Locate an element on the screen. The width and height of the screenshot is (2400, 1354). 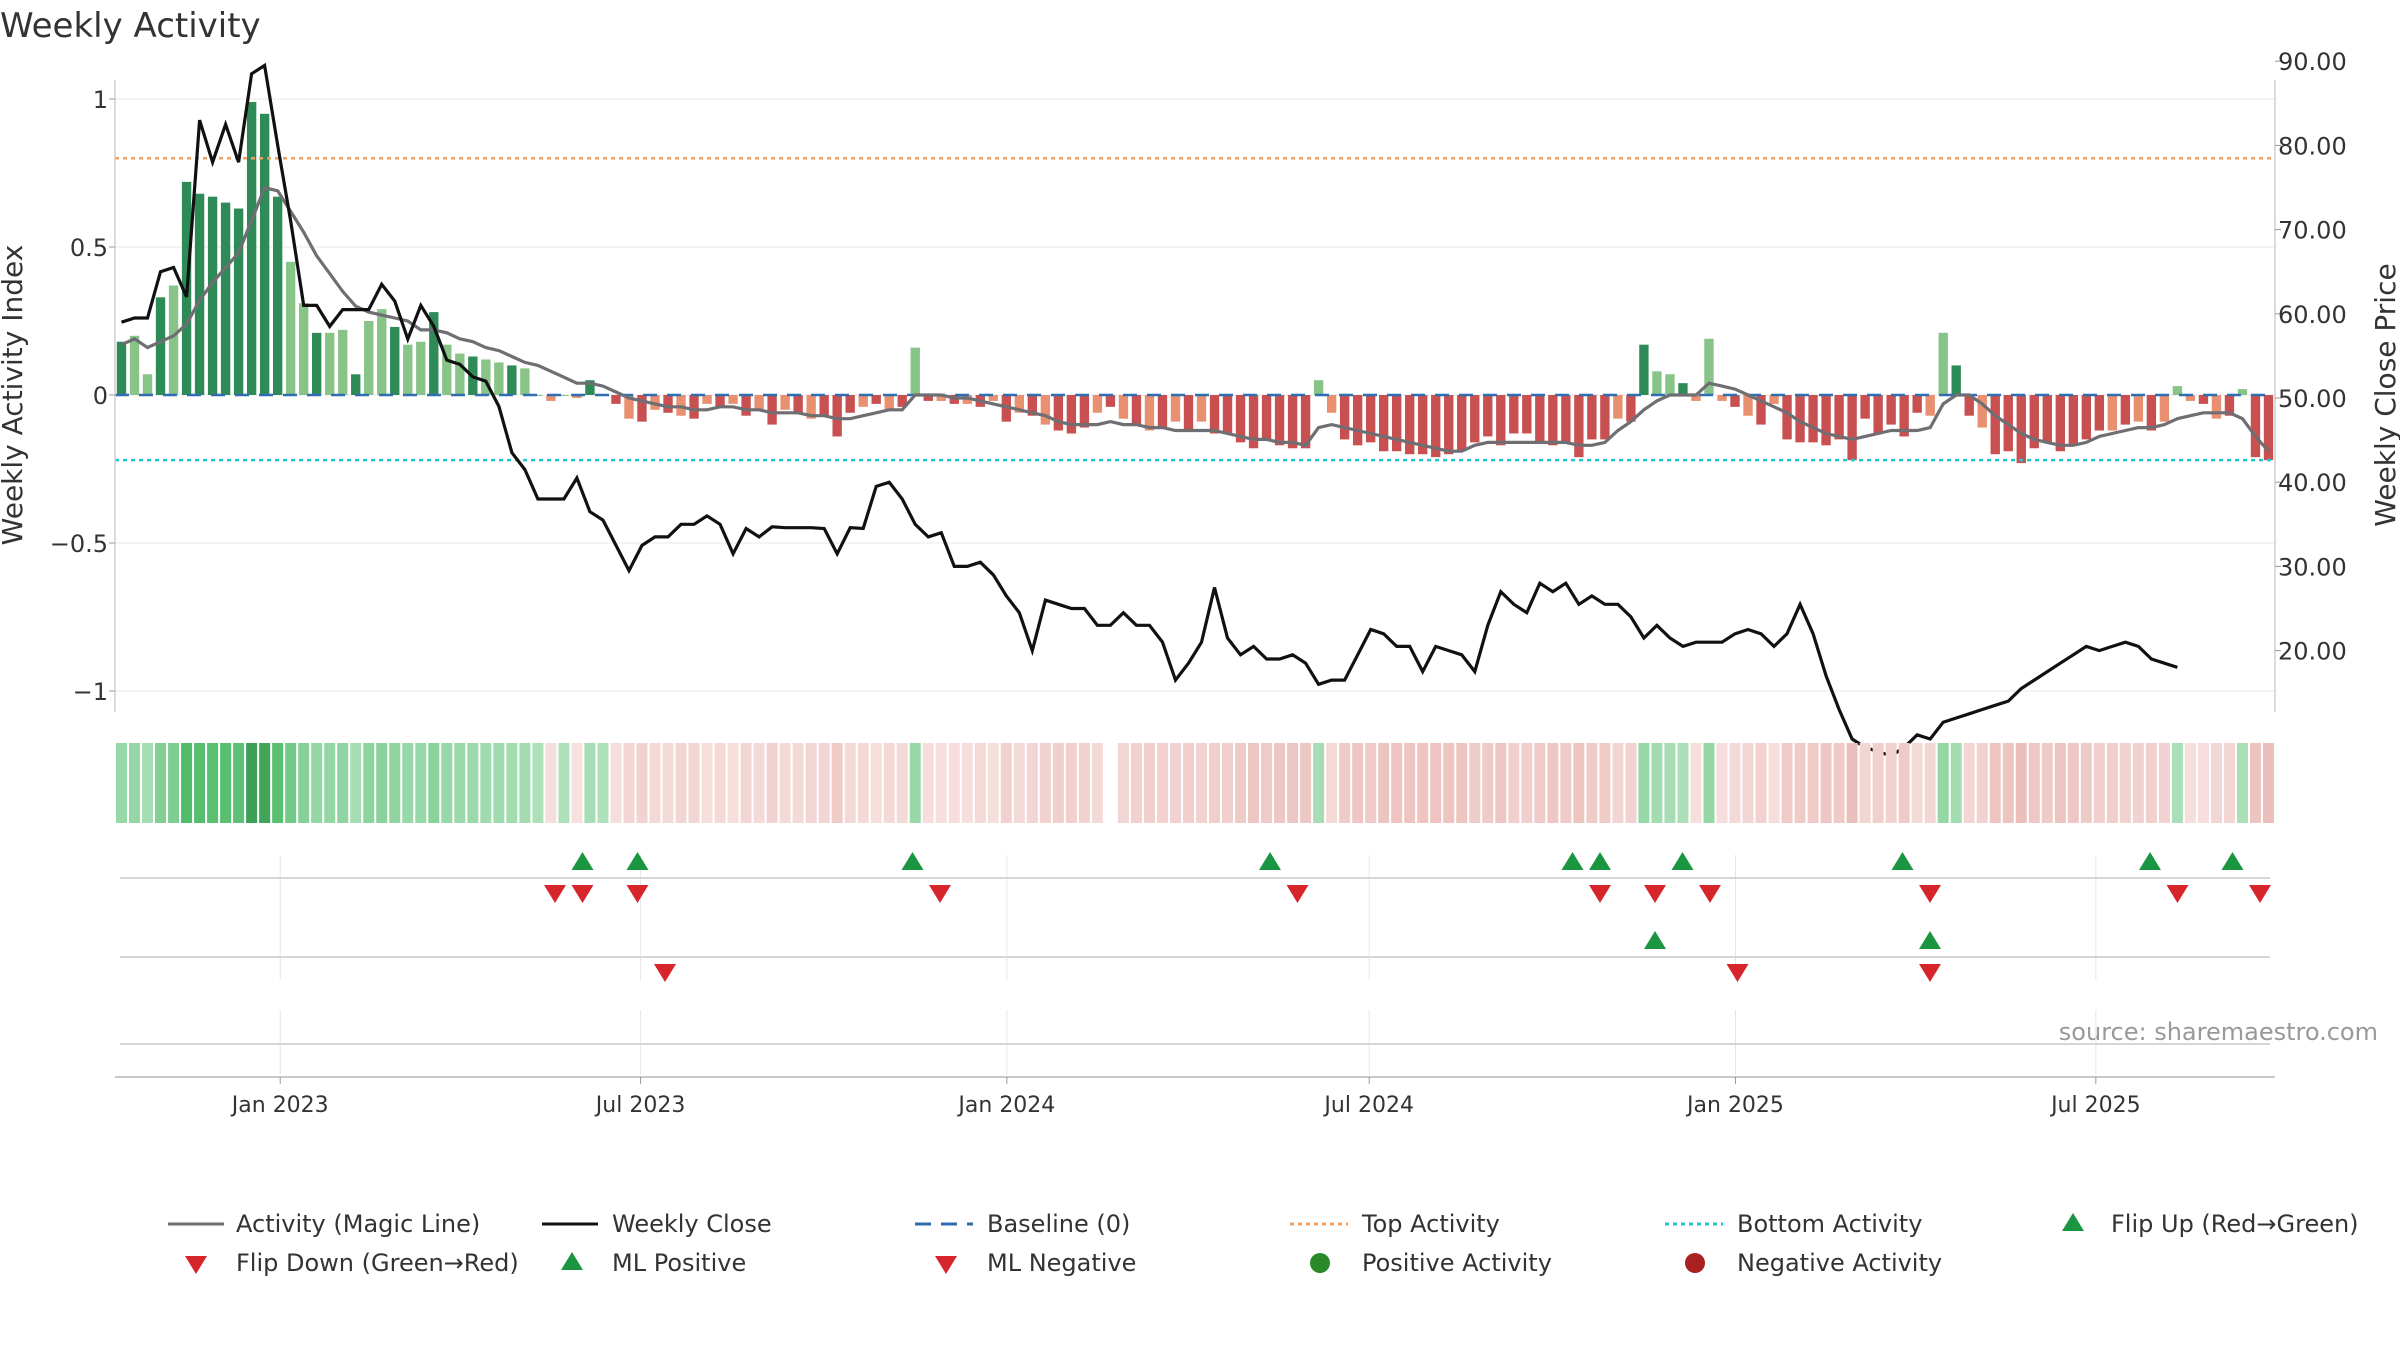
x-tick-label: Jul 2023 is located at coordinates (640, 1105).